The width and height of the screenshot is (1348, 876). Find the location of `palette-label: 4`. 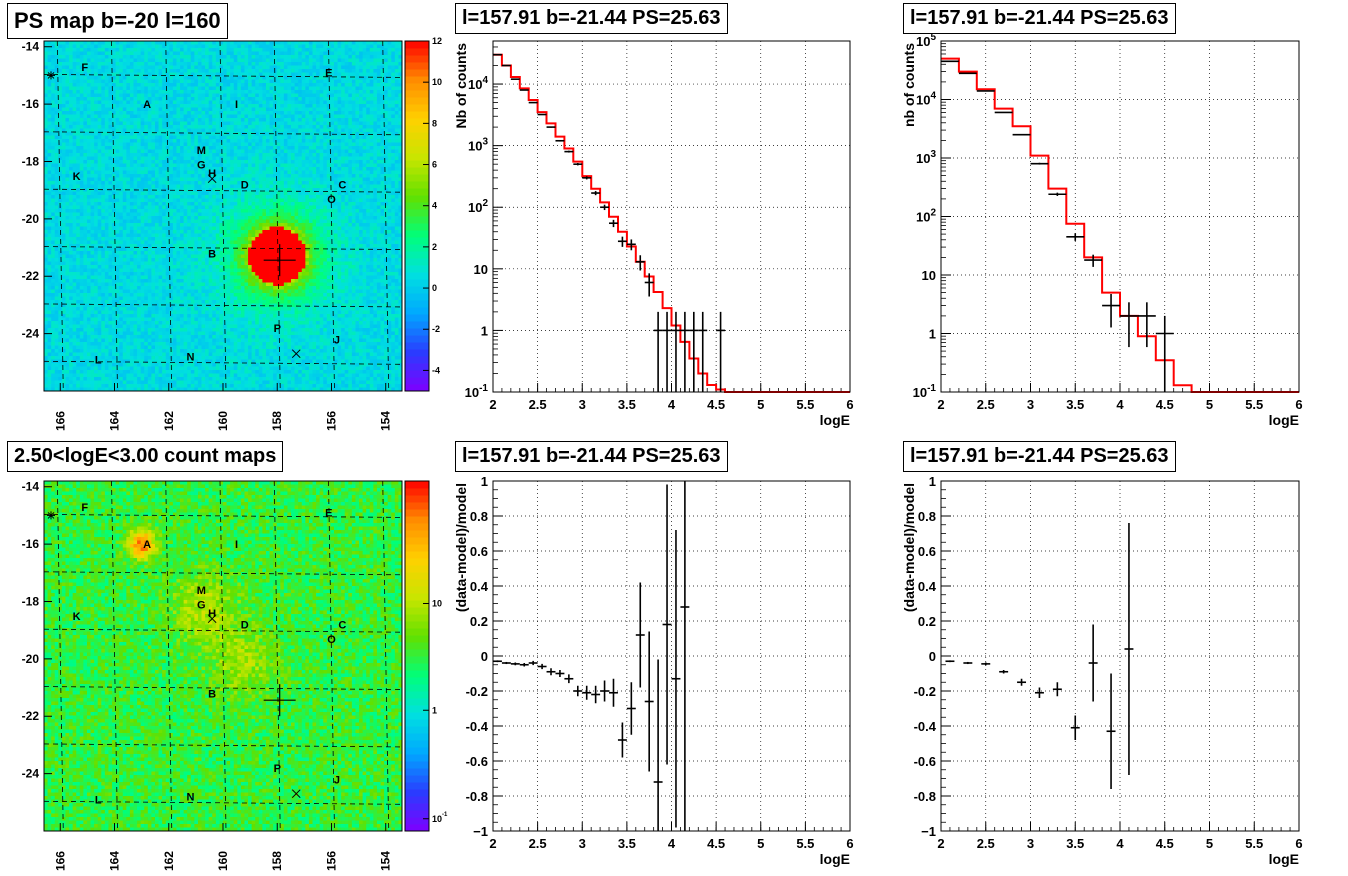

palette-label: 4 is located at coordinates (434, 206).